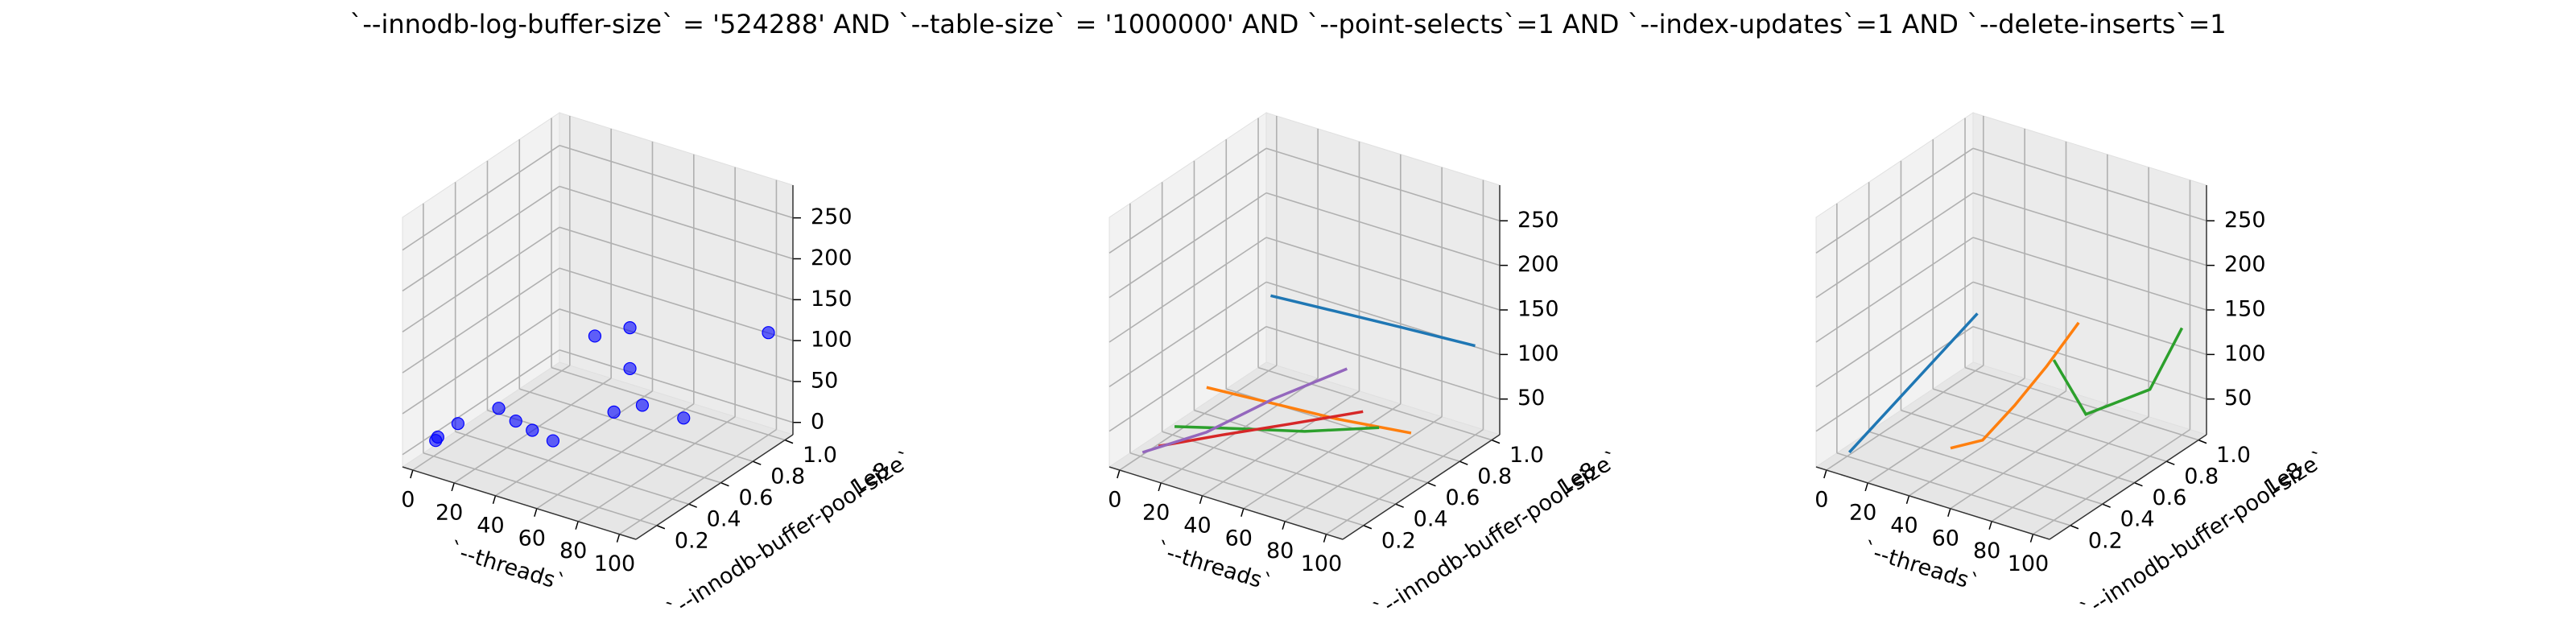 The width and height of the screenshot is (2576, 644). What do you see at coordinates (449, 512) in the screenshot?
I see `x-tick-label: 20` at bounding box center [449, 512].